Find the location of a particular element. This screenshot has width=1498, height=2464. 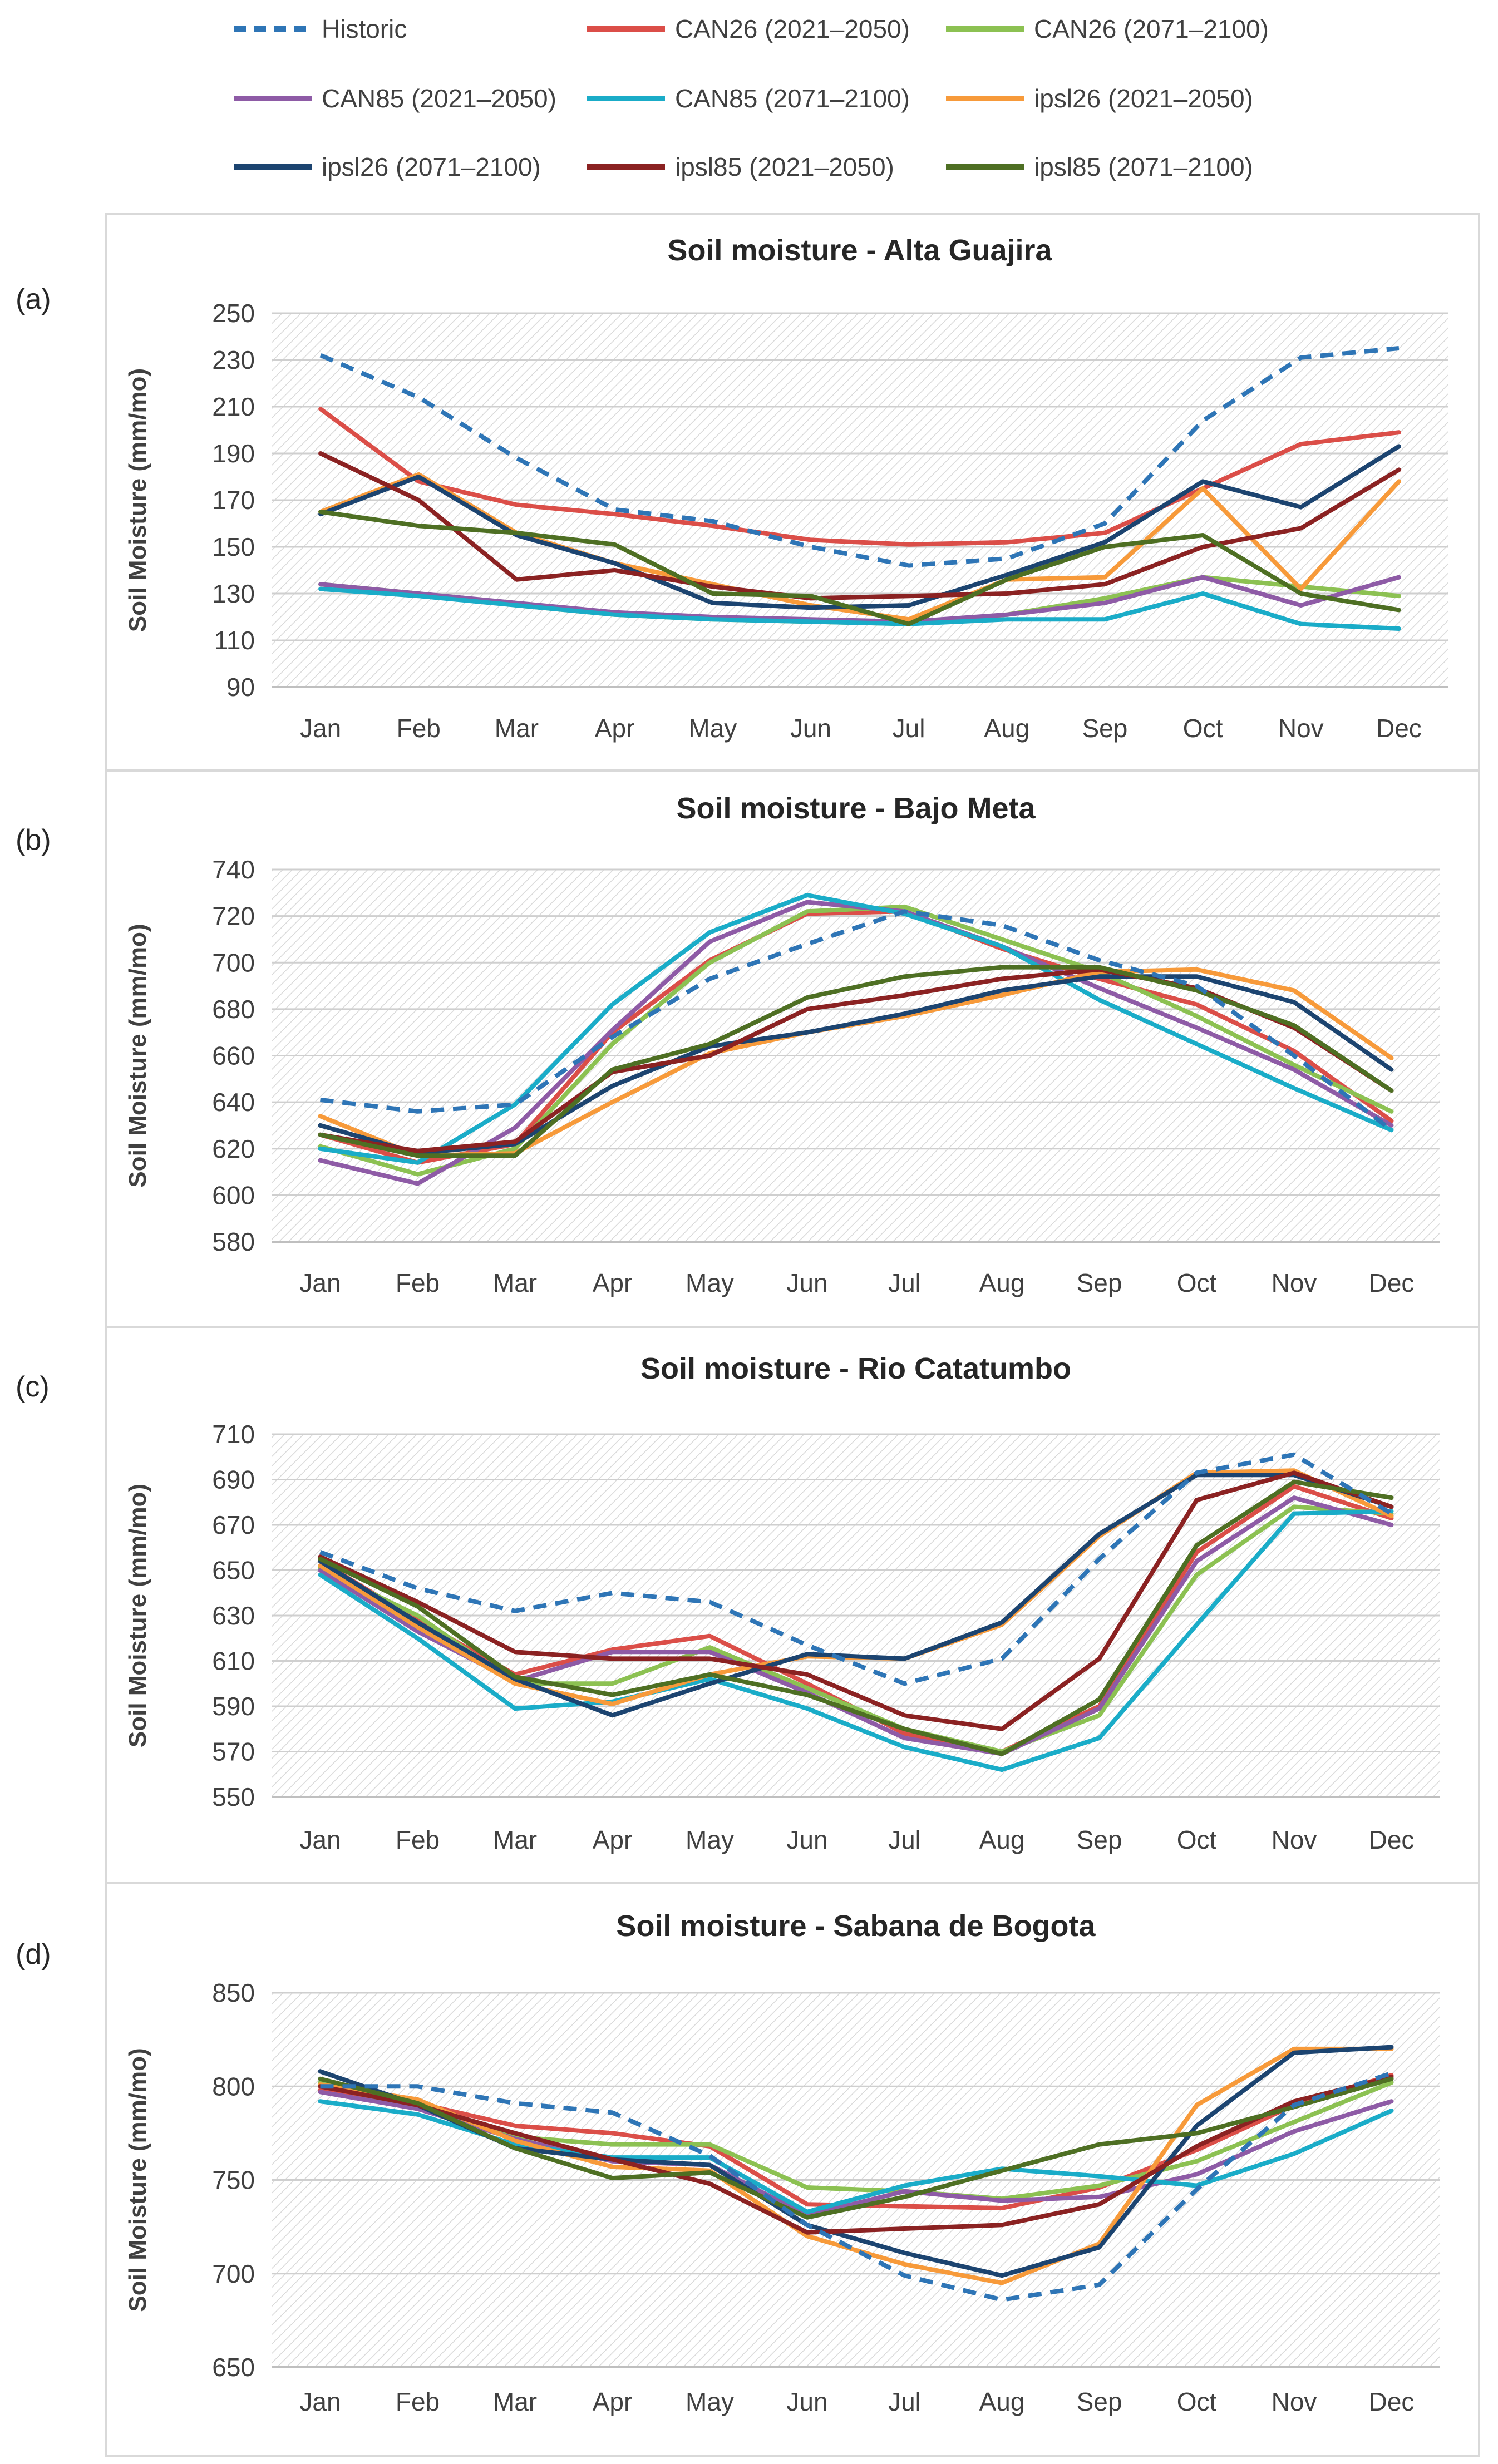

y-tick-label: 630 is located at coordinates (233, 1615).